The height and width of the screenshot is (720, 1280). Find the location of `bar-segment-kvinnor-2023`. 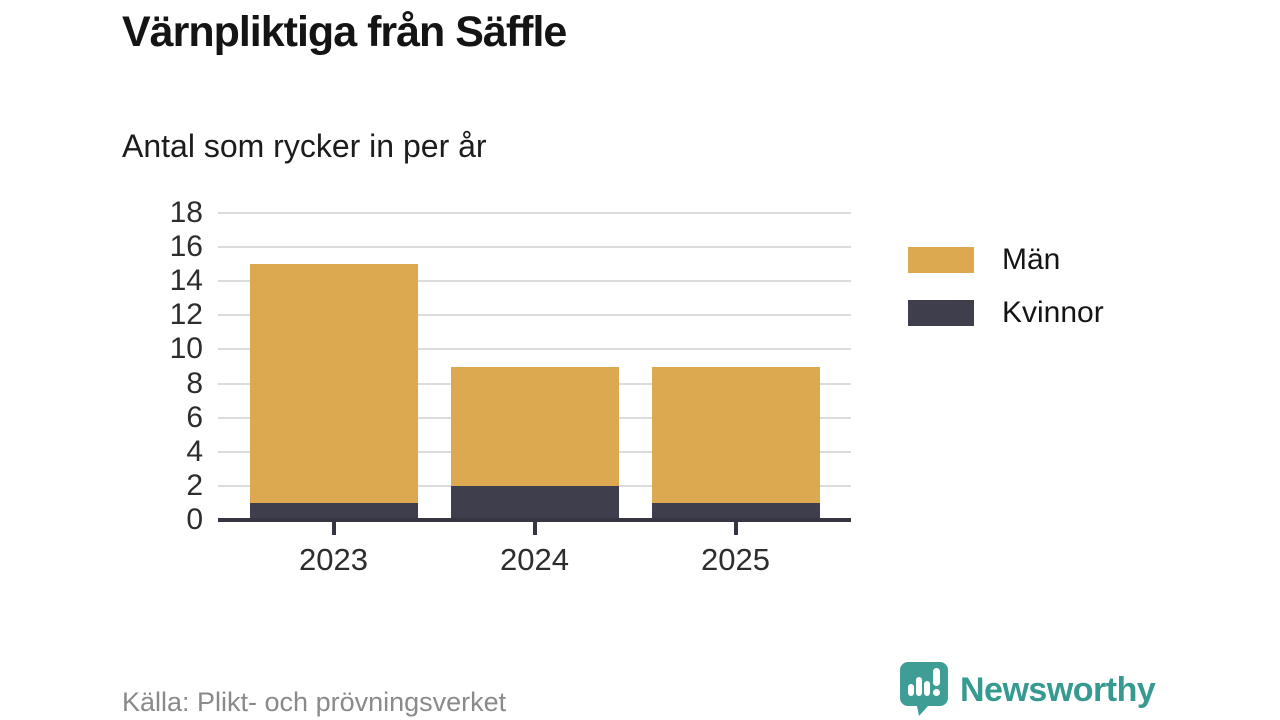

bar-segment-kvinnor-2023 is located at coordinates (333, 511).